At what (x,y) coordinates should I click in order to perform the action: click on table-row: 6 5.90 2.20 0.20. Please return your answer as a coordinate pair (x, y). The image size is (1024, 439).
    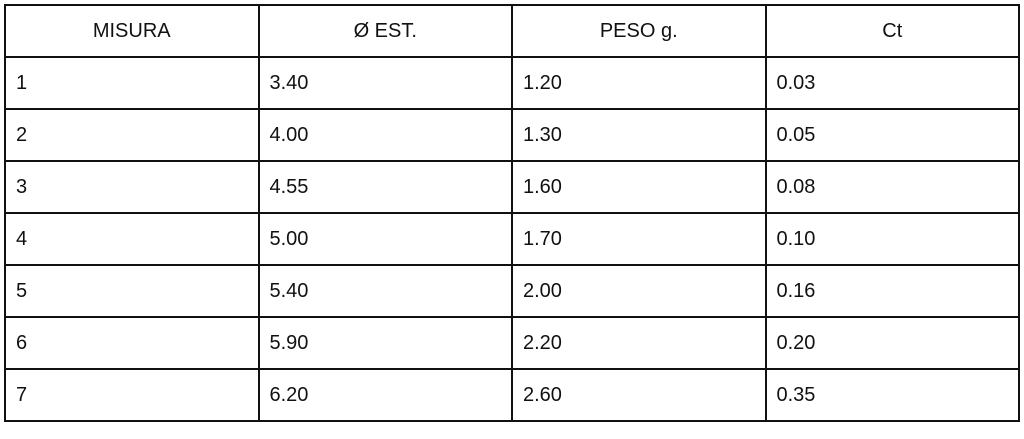
    Looking at the image, I should click on (512, 343).